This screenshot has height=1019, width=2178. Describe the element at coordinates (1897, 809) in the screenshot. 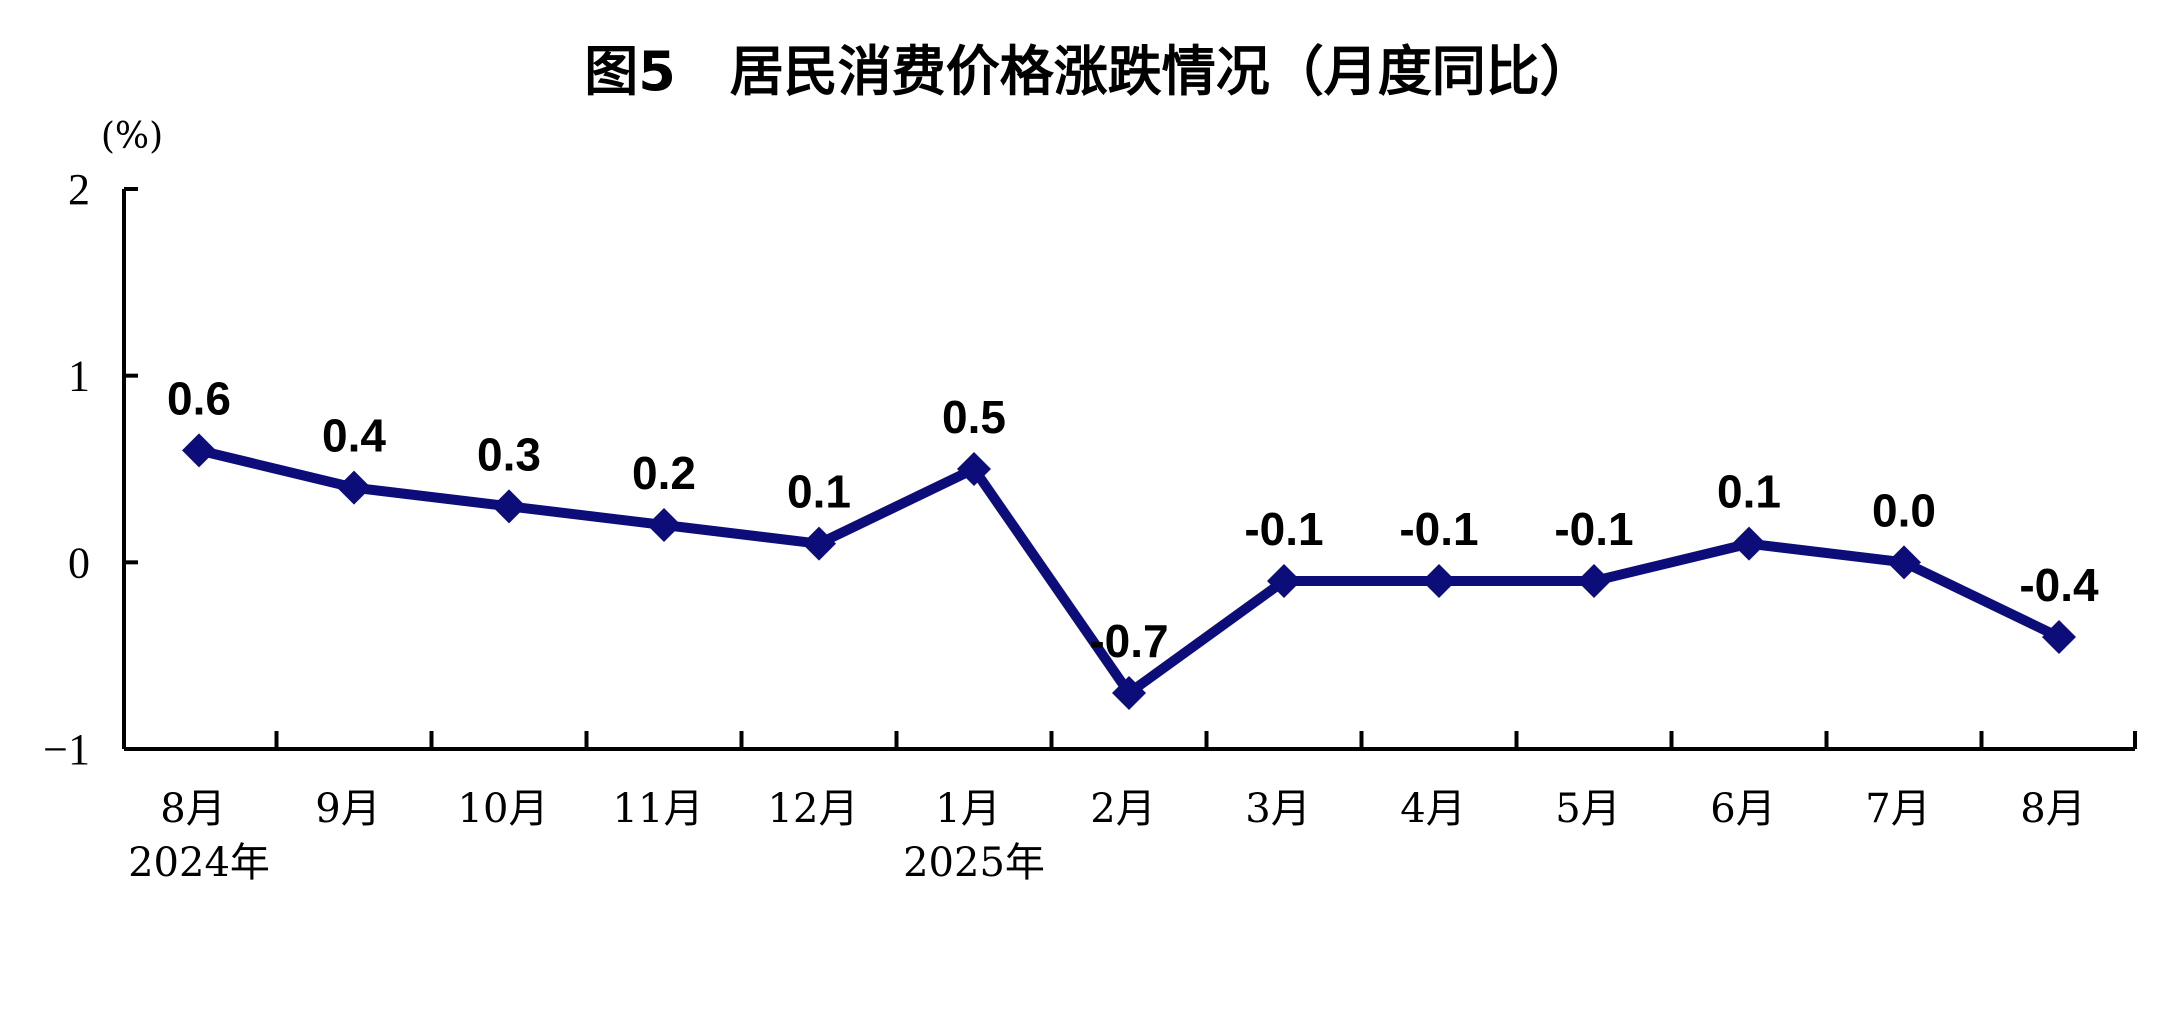

I see `x-tick-label: 7月` at that location.